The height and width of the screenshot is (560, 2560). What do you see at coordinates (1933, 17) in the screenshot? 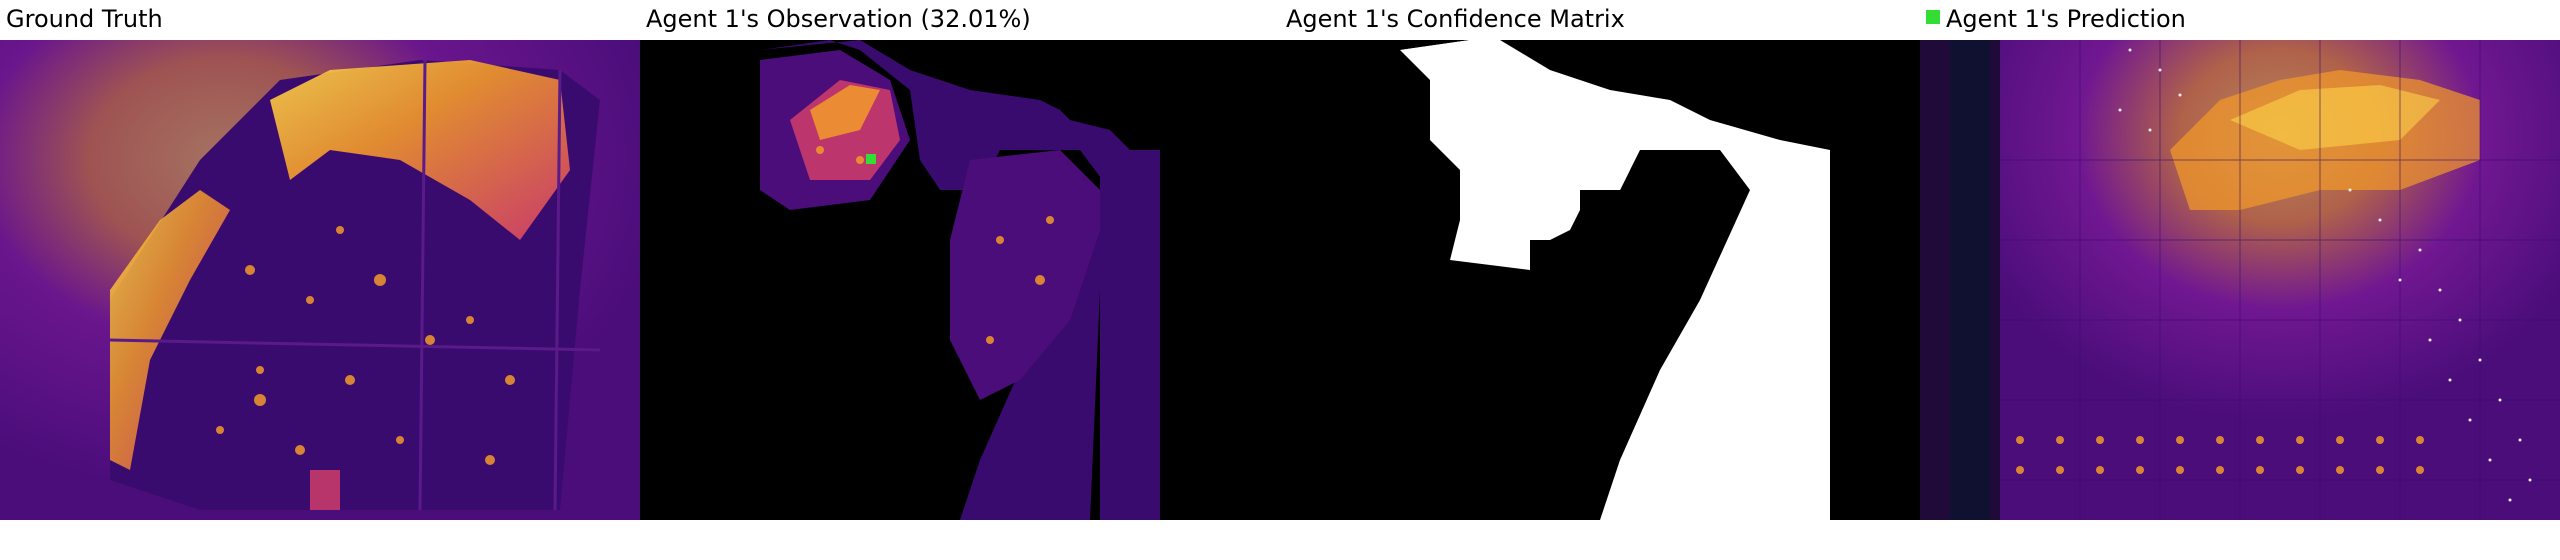
I see `agent-marker-legend-icon` at bounding box center [1933, 17].